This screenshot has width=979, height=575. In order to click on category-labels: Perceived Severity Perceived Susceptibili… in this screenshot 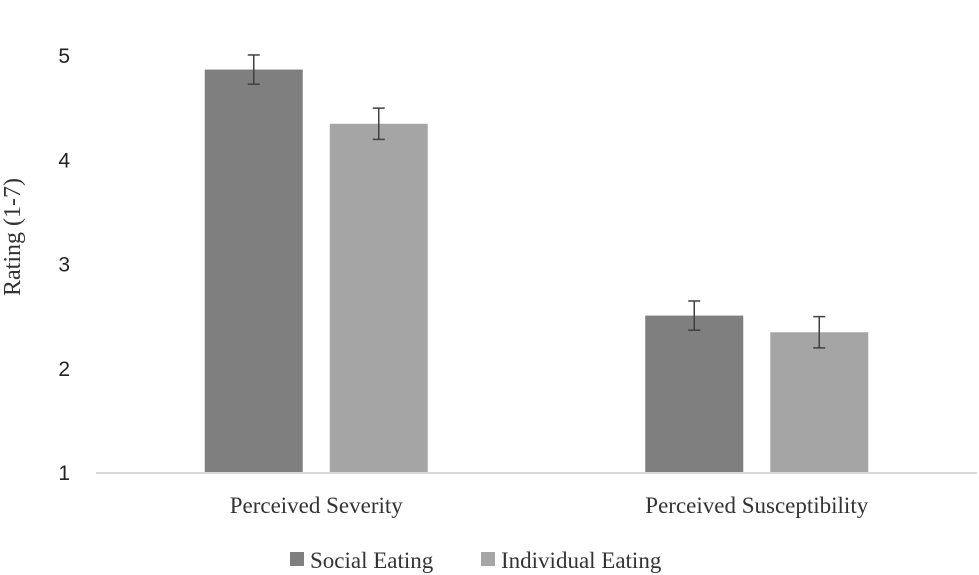, I will do `click(549, 505)`.